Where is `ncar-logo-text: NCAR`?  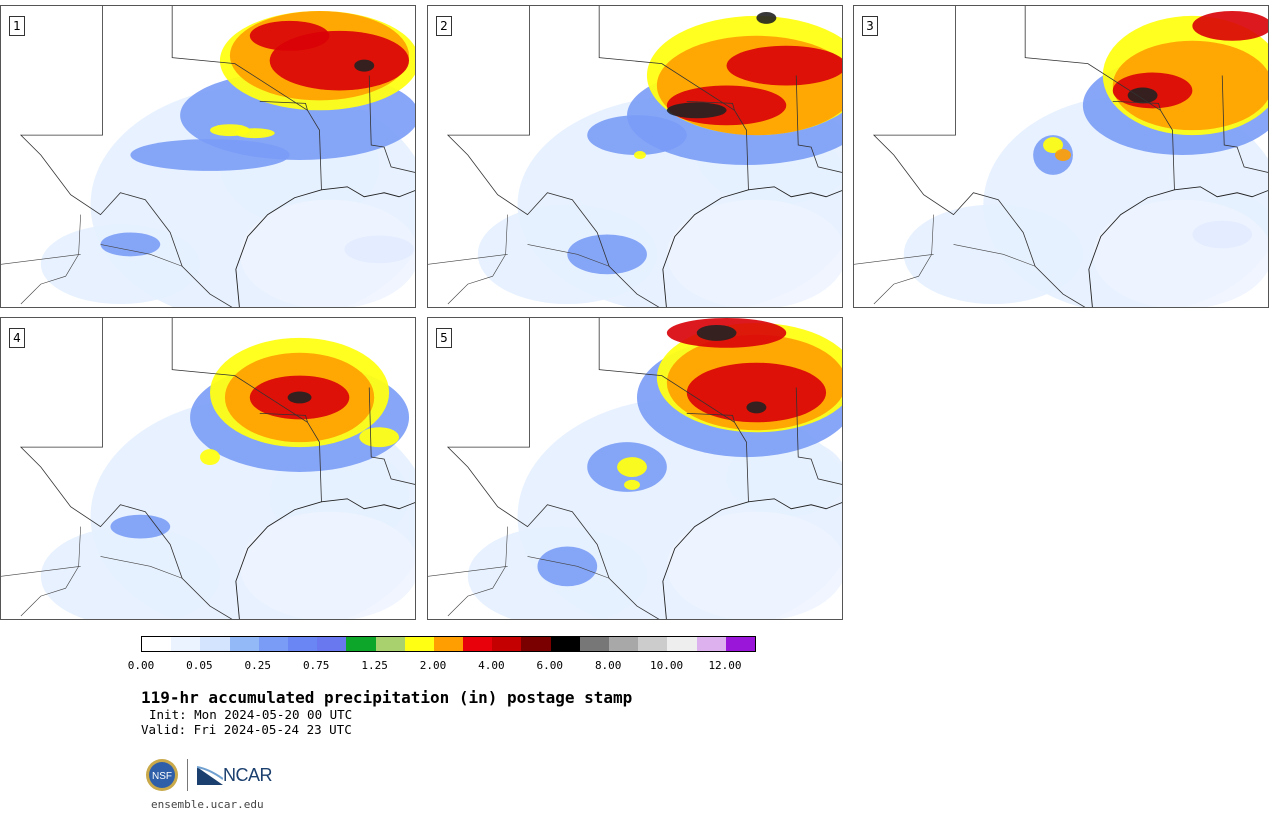
ncar-logo-text: NCAR is located at coordinates (248, 774).